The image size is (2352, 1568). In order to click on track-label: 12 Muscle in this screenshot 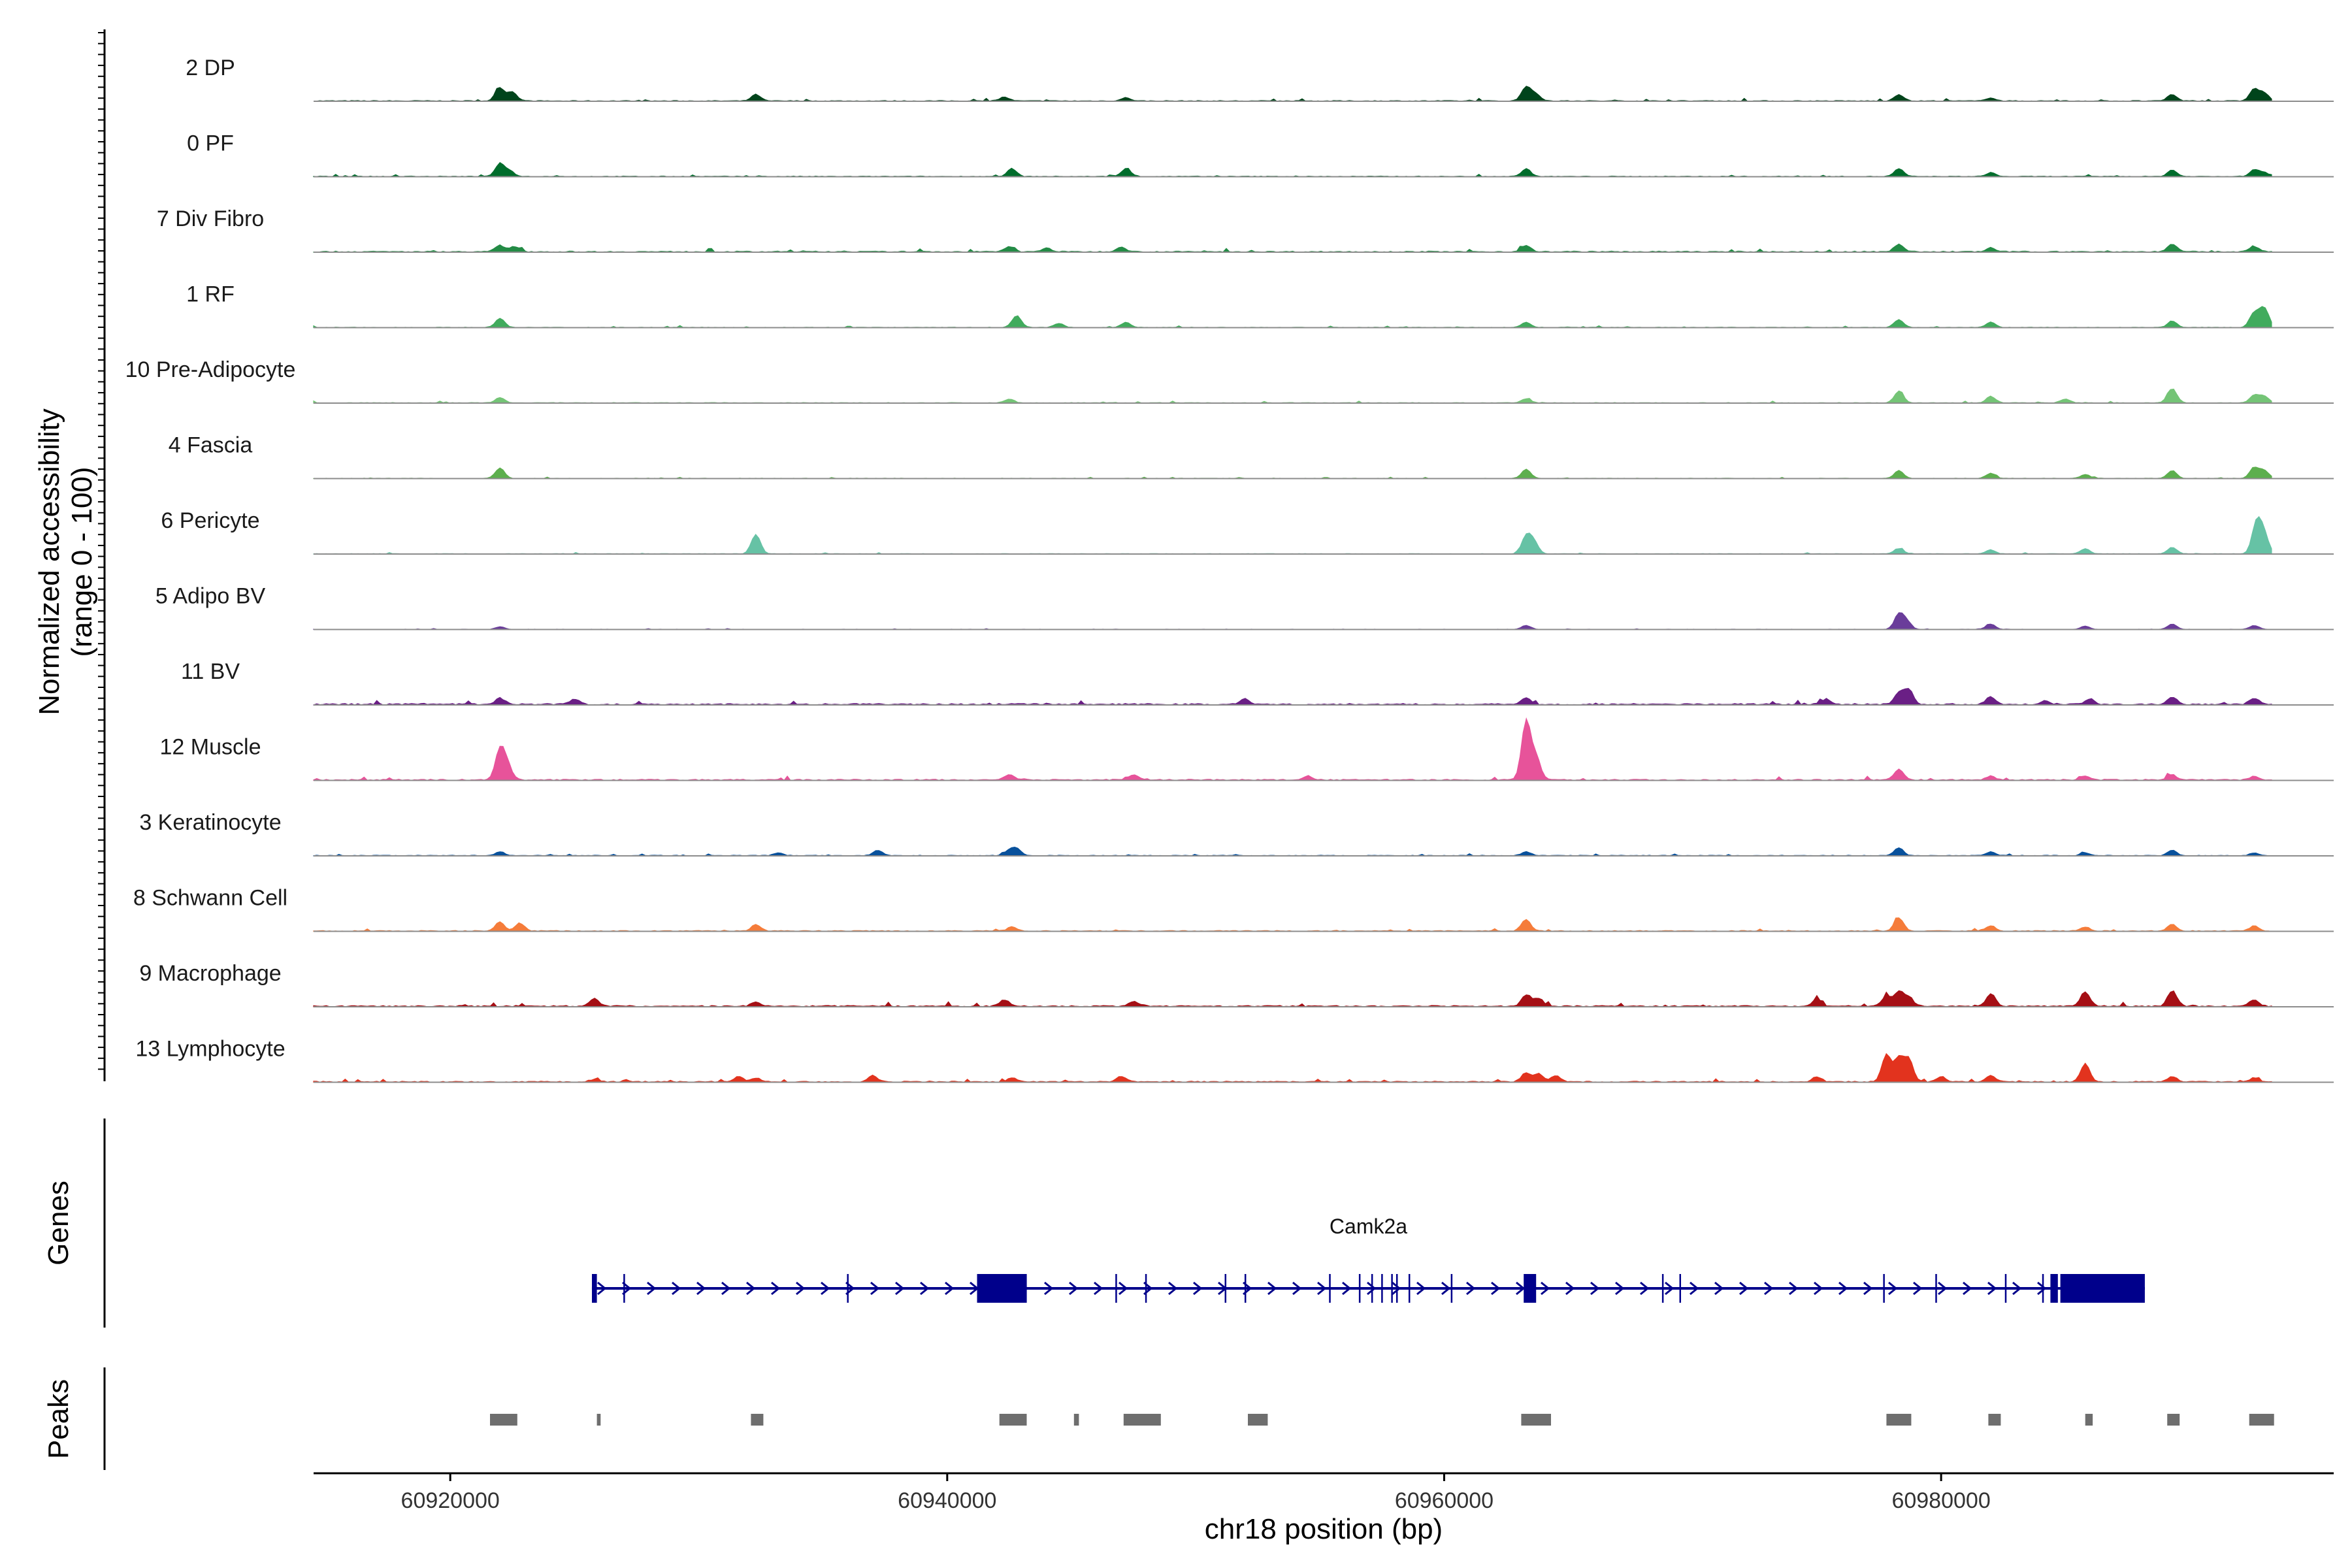, I will do `click(210, 747)`.